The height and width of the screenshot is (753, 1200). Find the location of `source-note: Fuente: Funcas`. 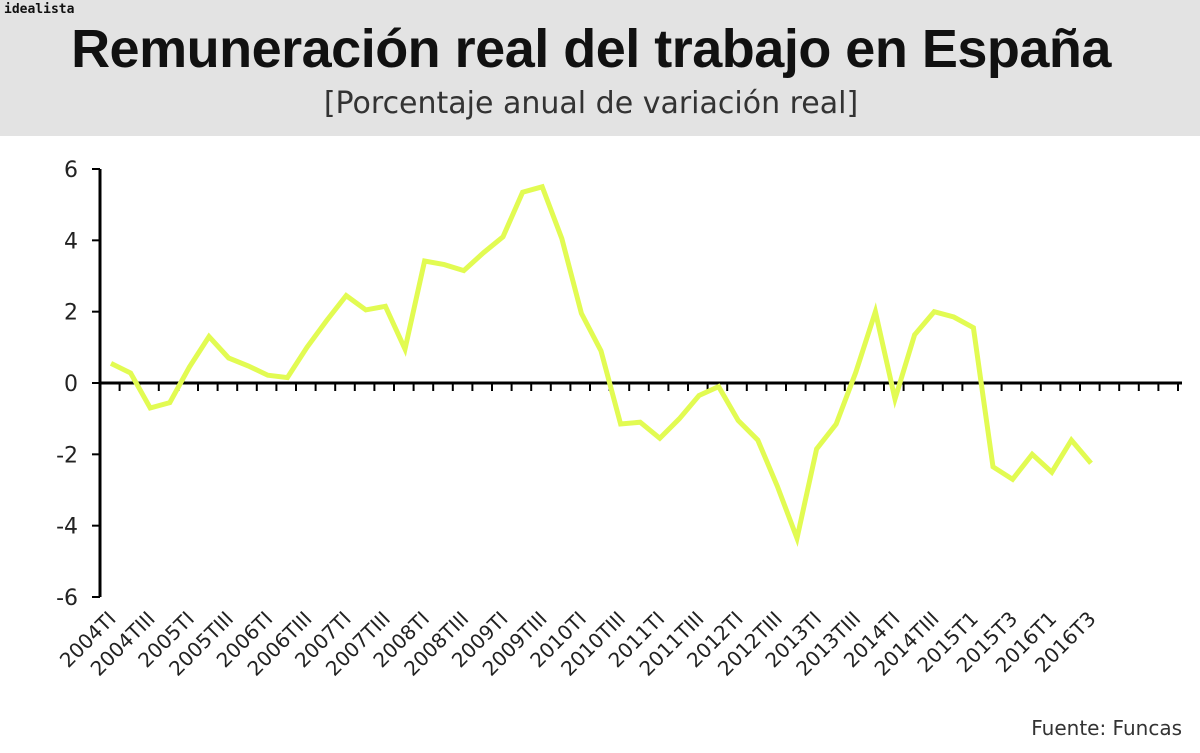

source-note: Fuente: Funcas is located at coordinates (1106, 728).